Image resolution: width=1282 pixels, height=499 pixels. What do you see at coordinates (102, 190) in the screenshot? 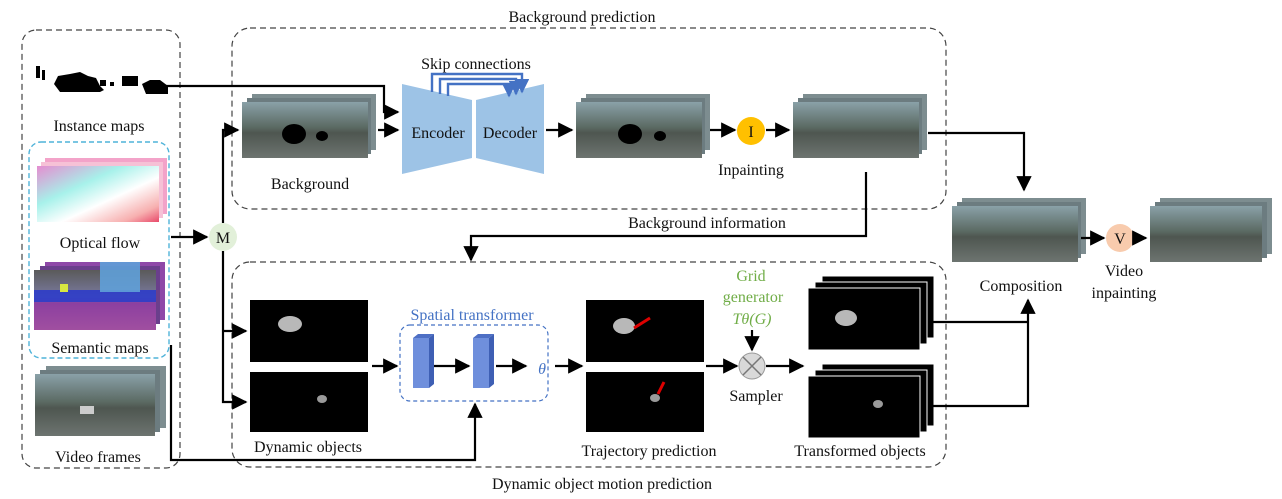
I see `optical-flow-stack` at bounding box center [102, 190].